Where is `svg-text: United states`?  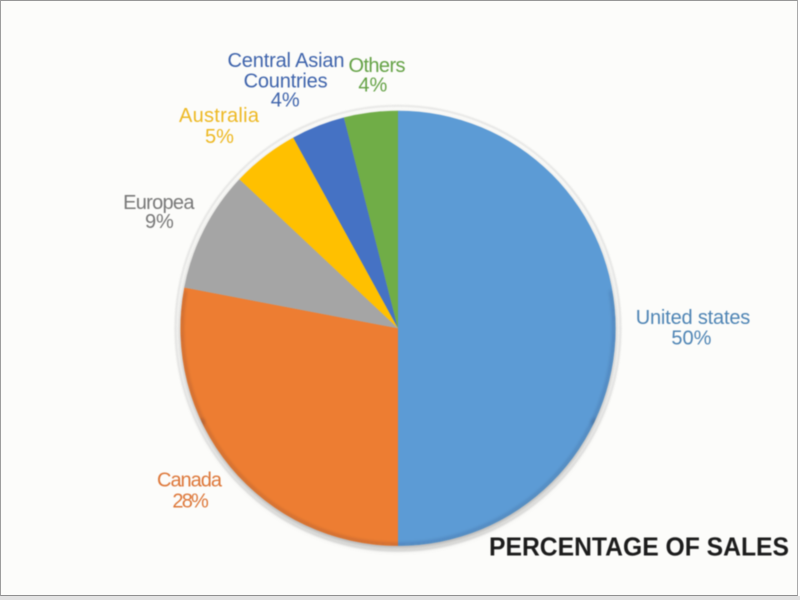
svg-text: United states is located at coordinates (693, 318).